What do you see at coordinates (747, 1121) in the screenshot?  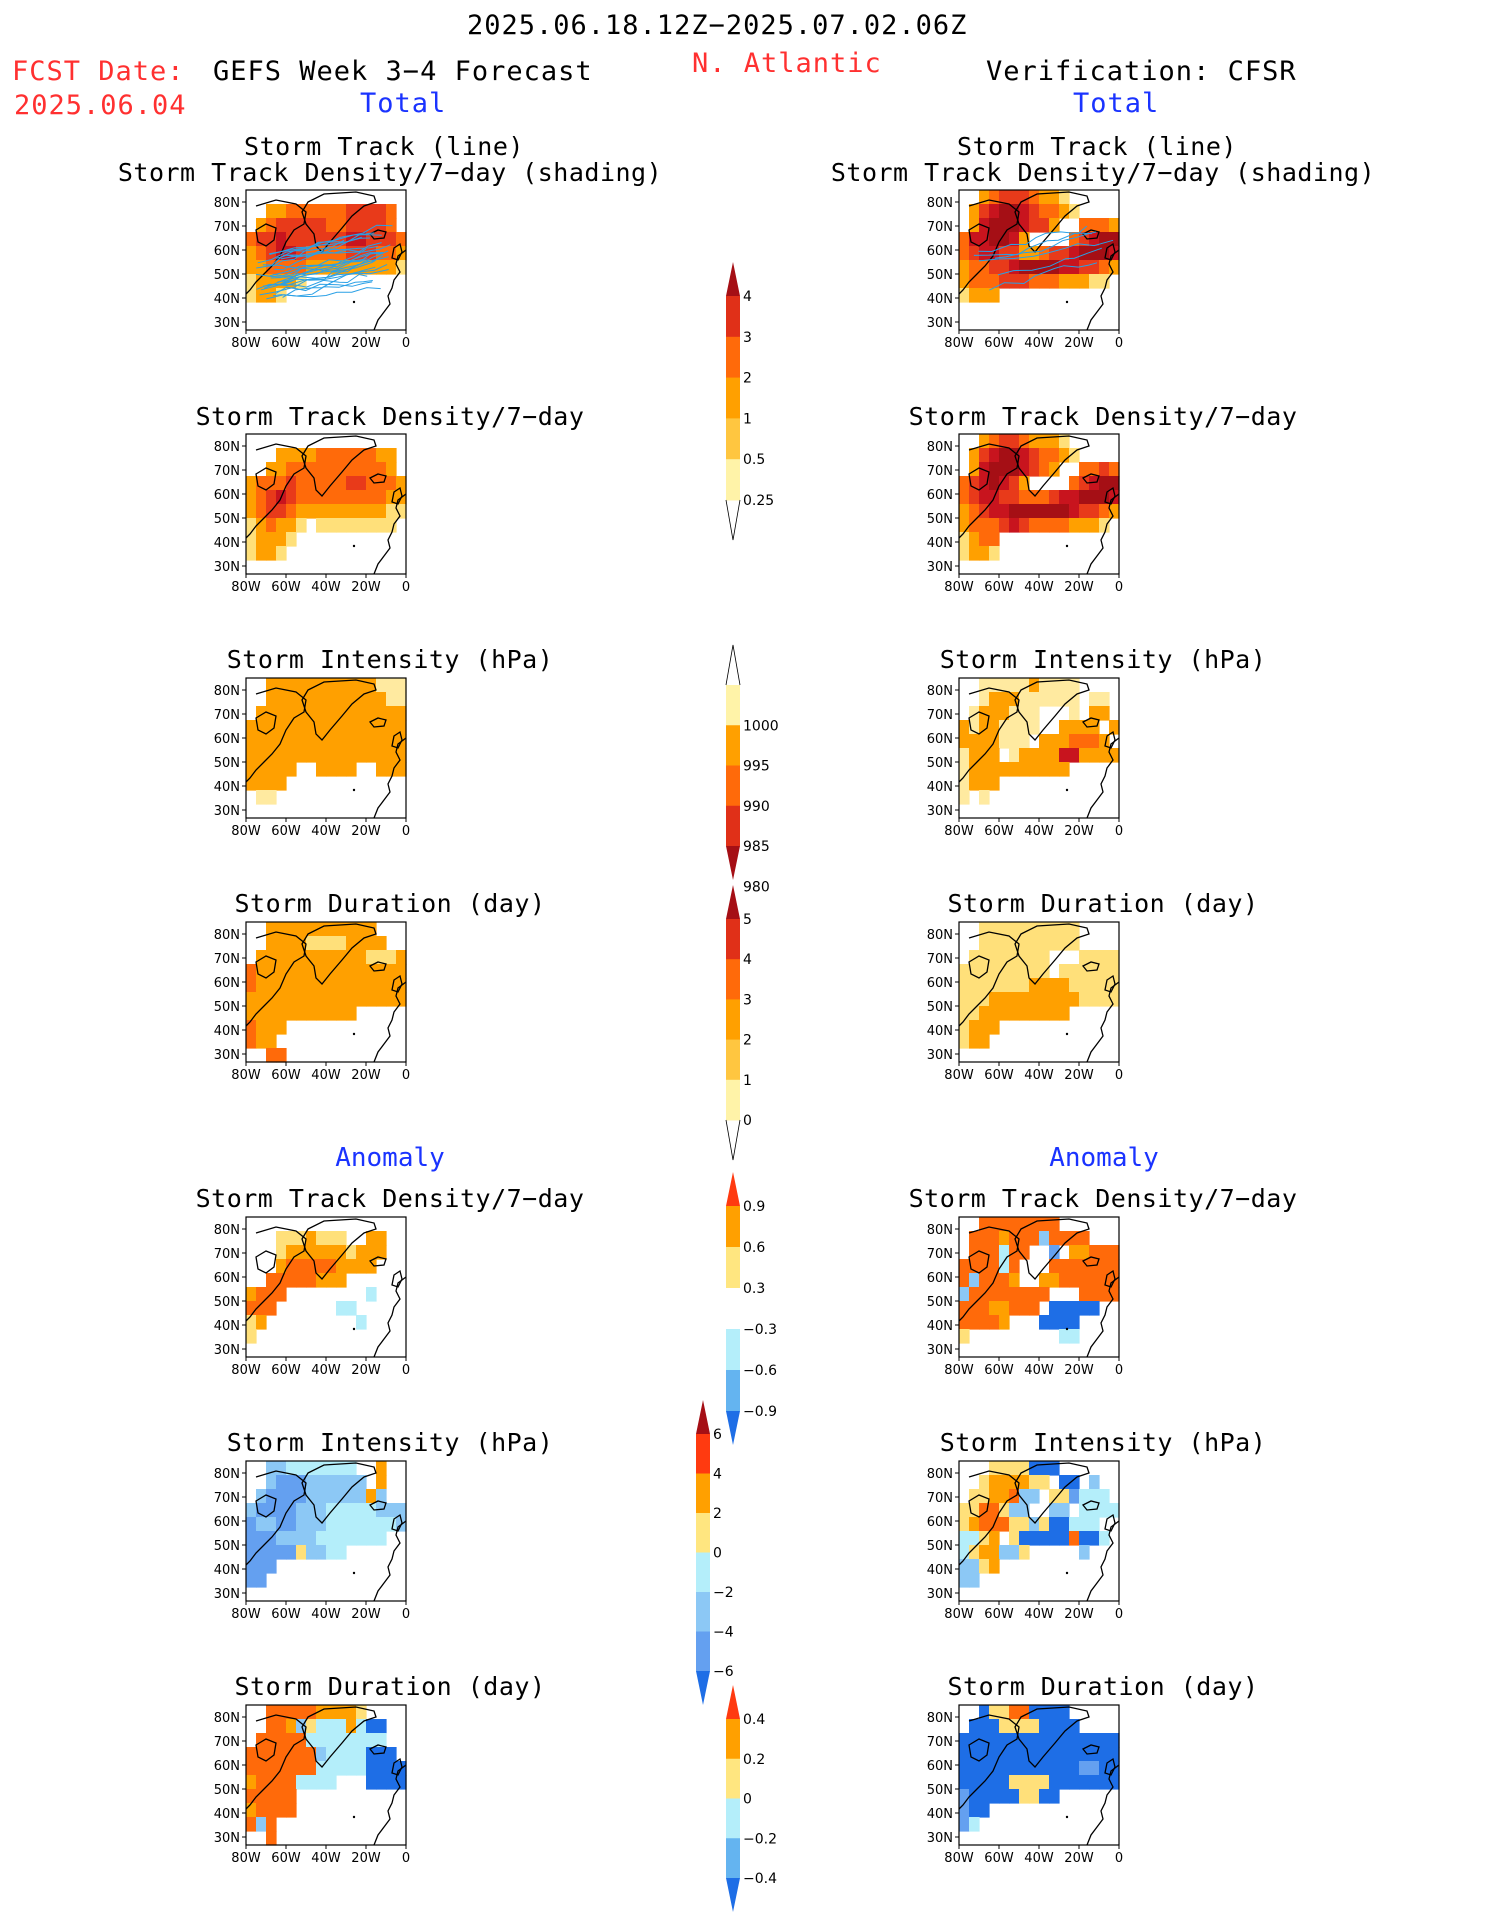 I see `colorbar-label: 0` at bounding box center [747, 1121].